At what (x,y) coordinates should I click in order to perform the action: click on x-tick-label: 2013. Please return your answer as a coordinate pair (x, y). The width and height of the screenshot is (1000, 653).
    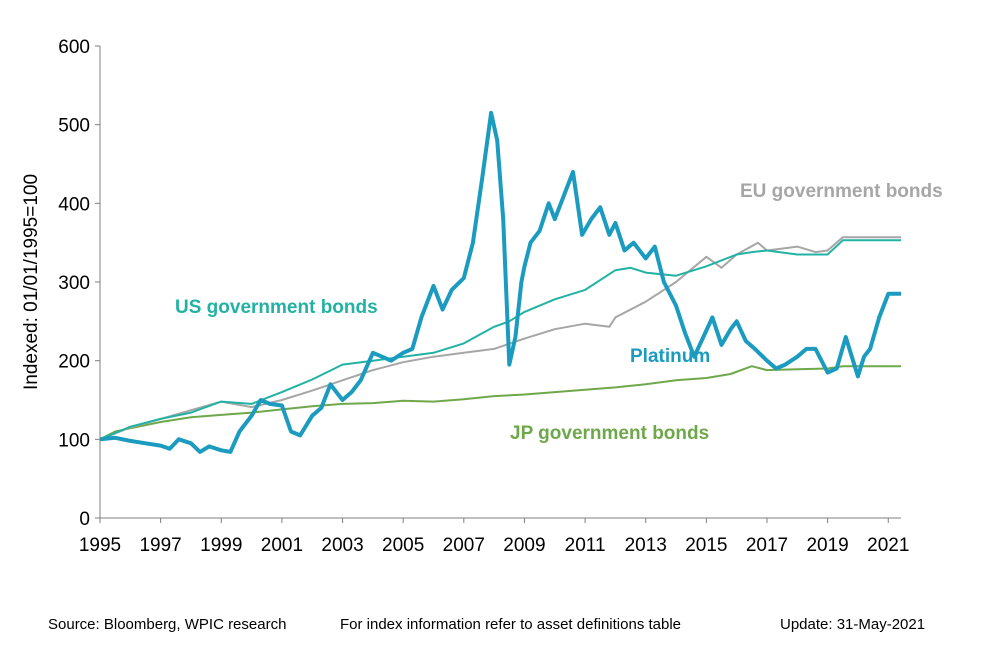
    Looking at the image, I should click on (646, 545).